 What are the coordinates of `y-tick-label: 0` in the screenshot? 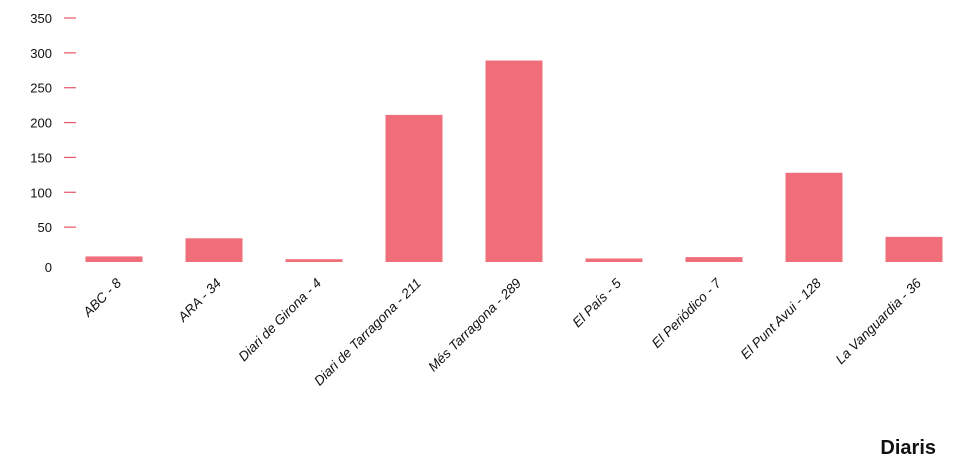 It's located at (48, 267).